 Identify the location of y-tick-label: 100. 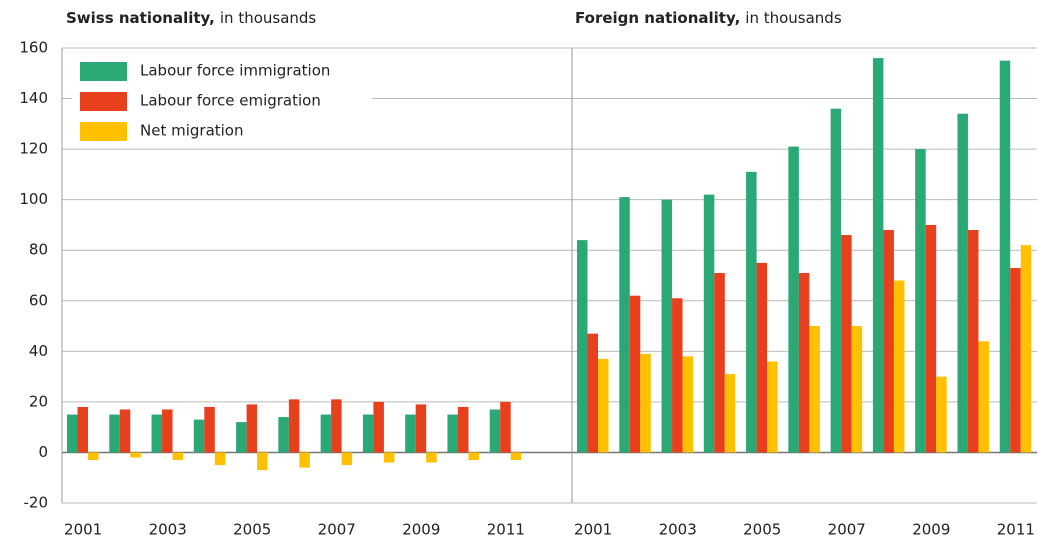
(33, 199).